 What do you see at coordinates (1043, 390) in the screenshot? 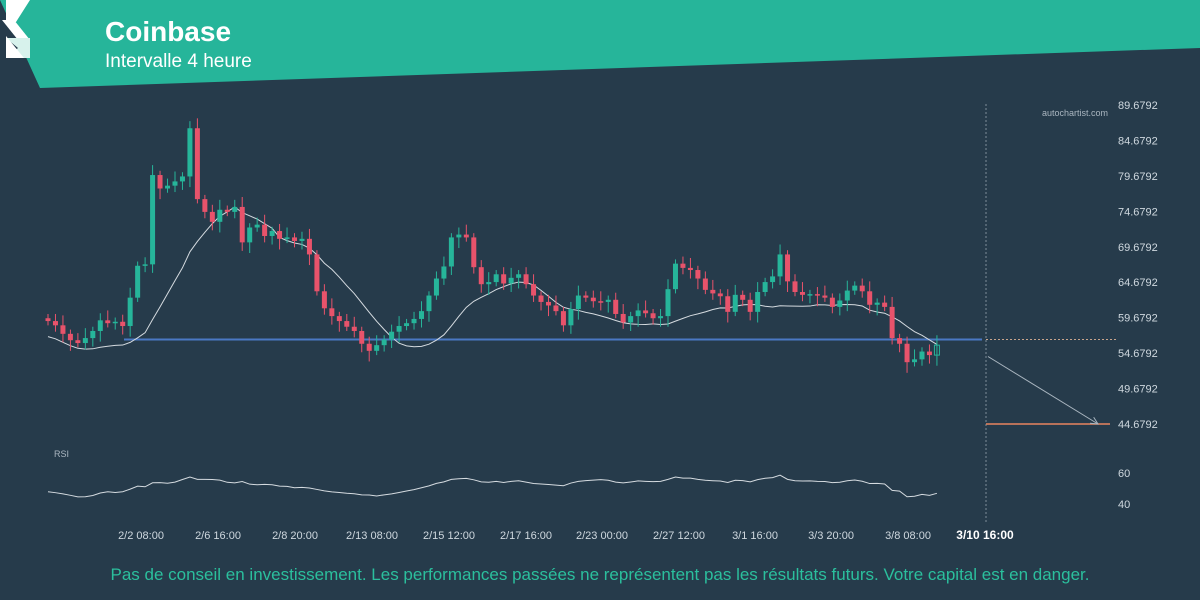
I see `forecast-arrow-line` at bounding box center [1043, 390].